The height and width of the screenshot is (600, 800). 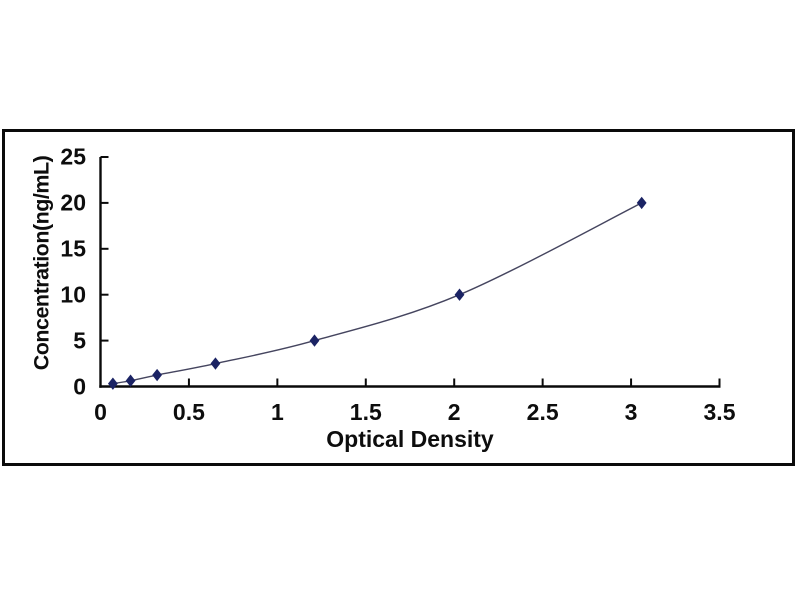 What do you see at coordinates (73, 294) in the screenshot?
I see `y-tick-label: 10` at bounding box center [73, 294].